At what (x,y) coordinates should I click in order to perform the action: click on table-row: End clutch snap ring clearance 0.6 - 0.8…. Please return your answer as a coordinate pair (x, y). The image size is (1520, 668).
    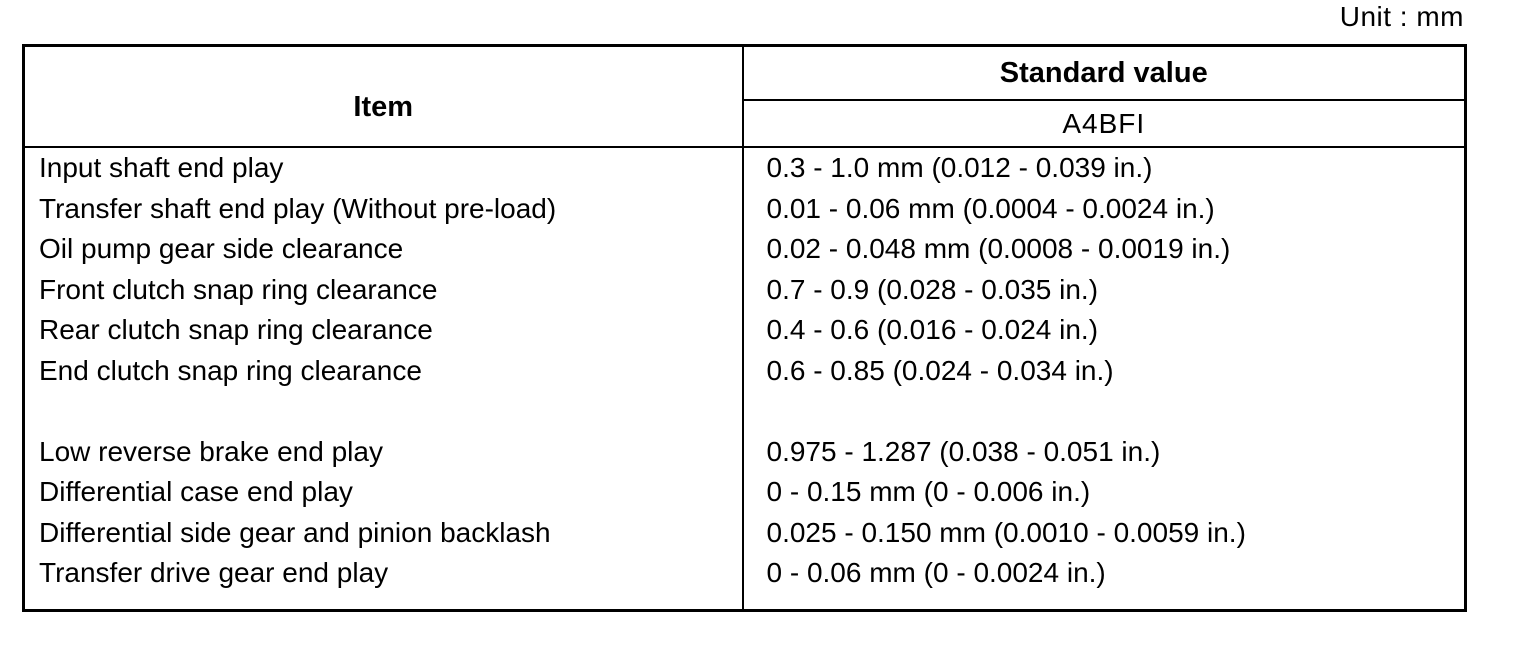
    Looking at the image, I should click on (745, 370).